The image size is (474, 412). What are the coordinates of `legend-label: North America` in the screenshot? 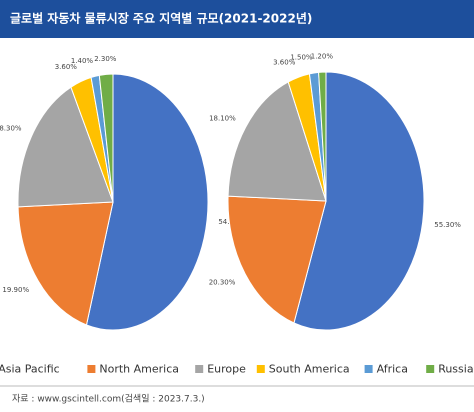 It's located at (139, 369).